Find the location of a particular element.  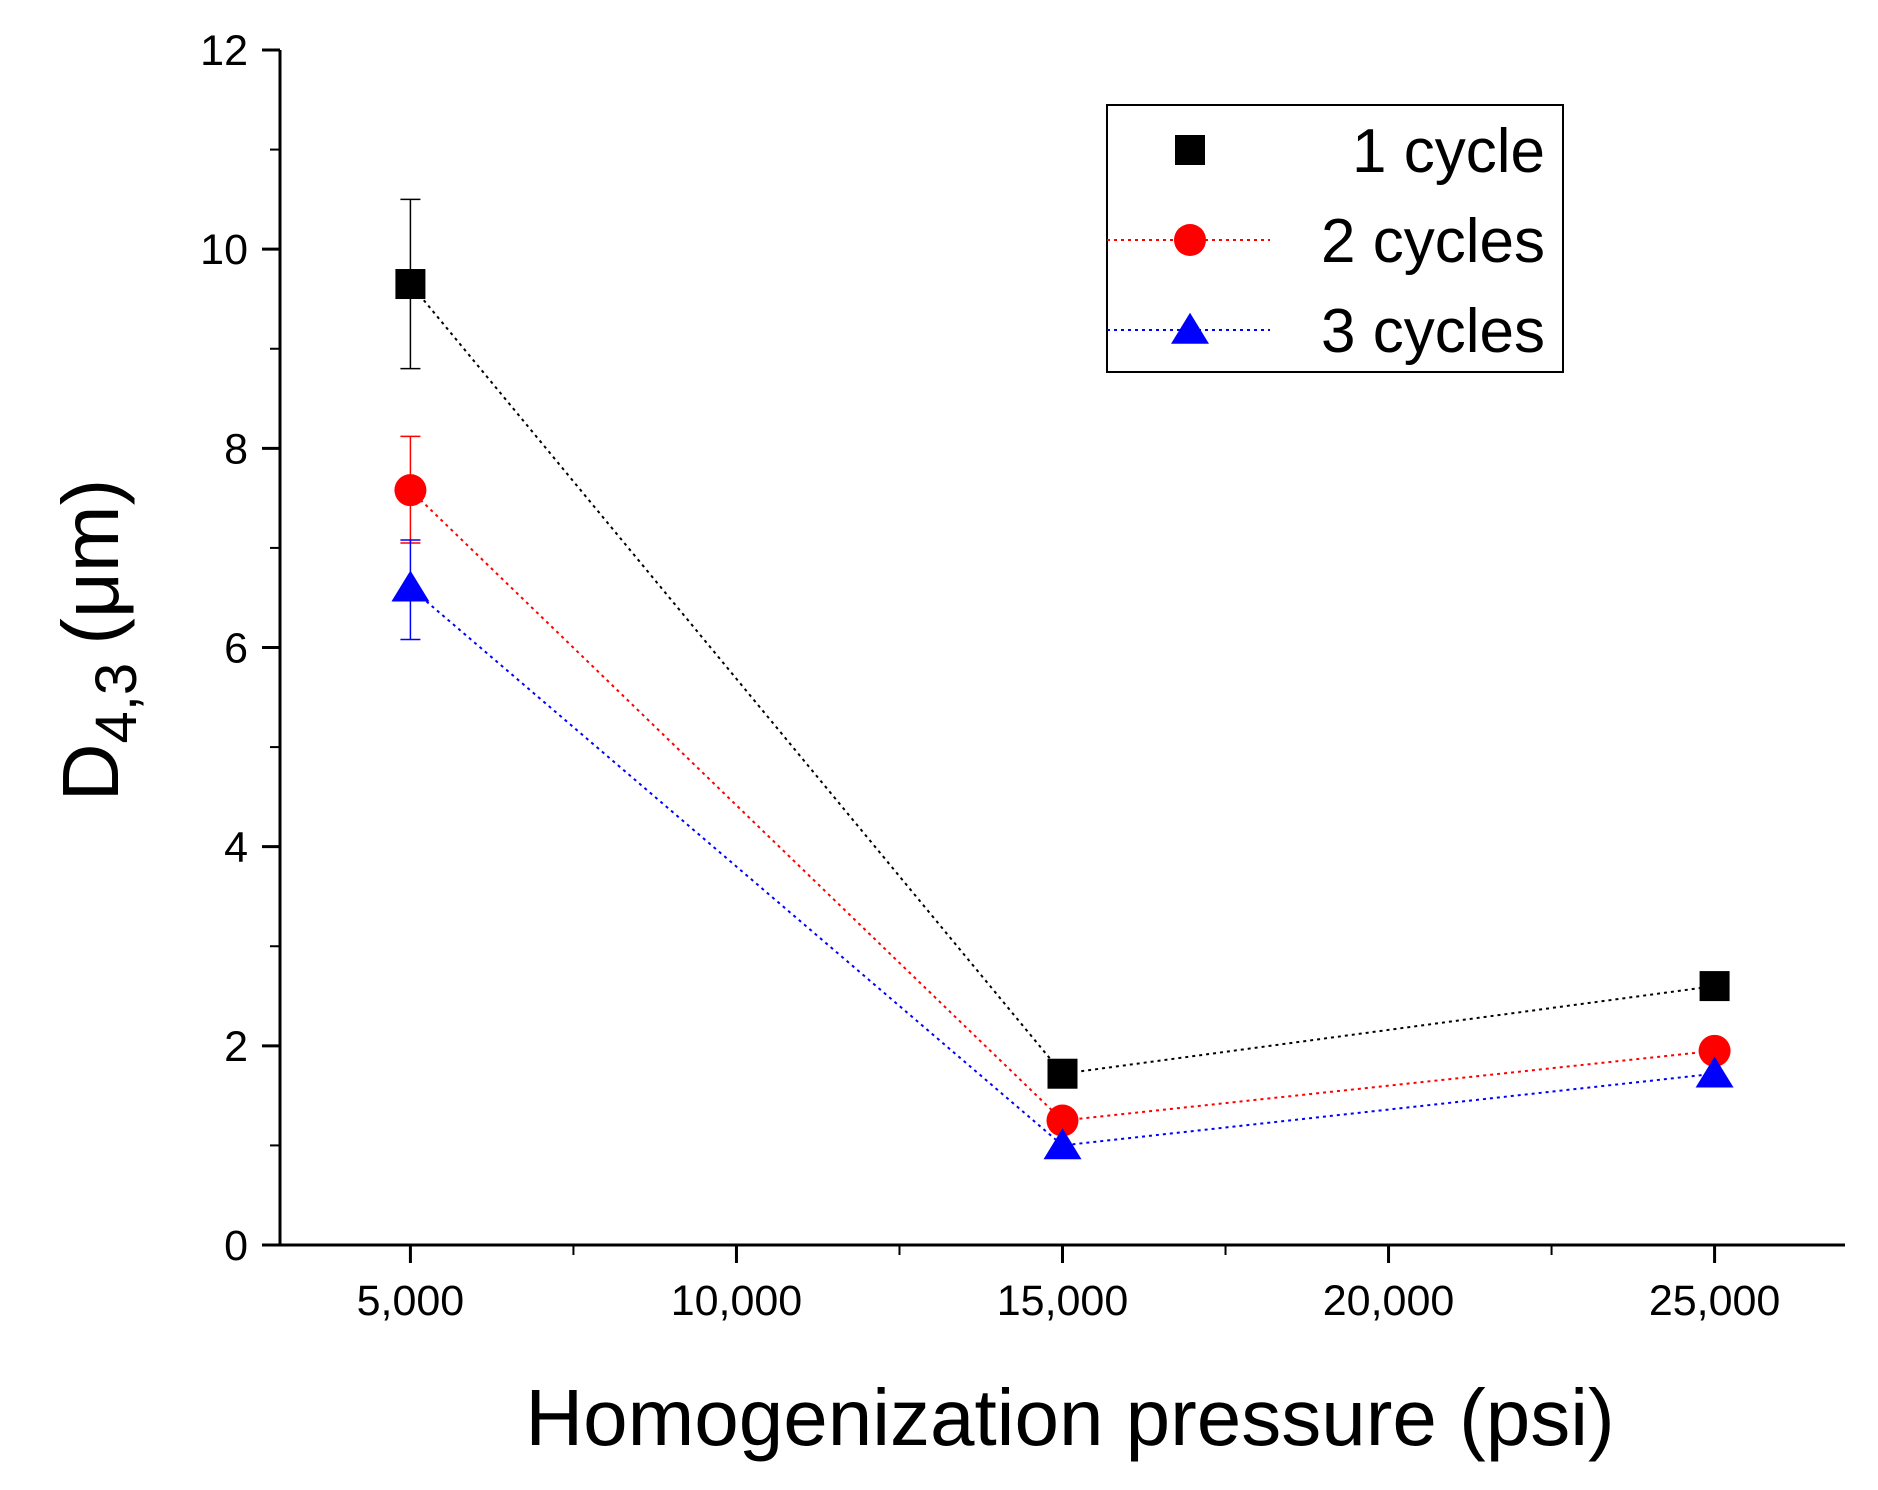

y-axis-title-unit: (μm) is located at coordinates (90, 562).